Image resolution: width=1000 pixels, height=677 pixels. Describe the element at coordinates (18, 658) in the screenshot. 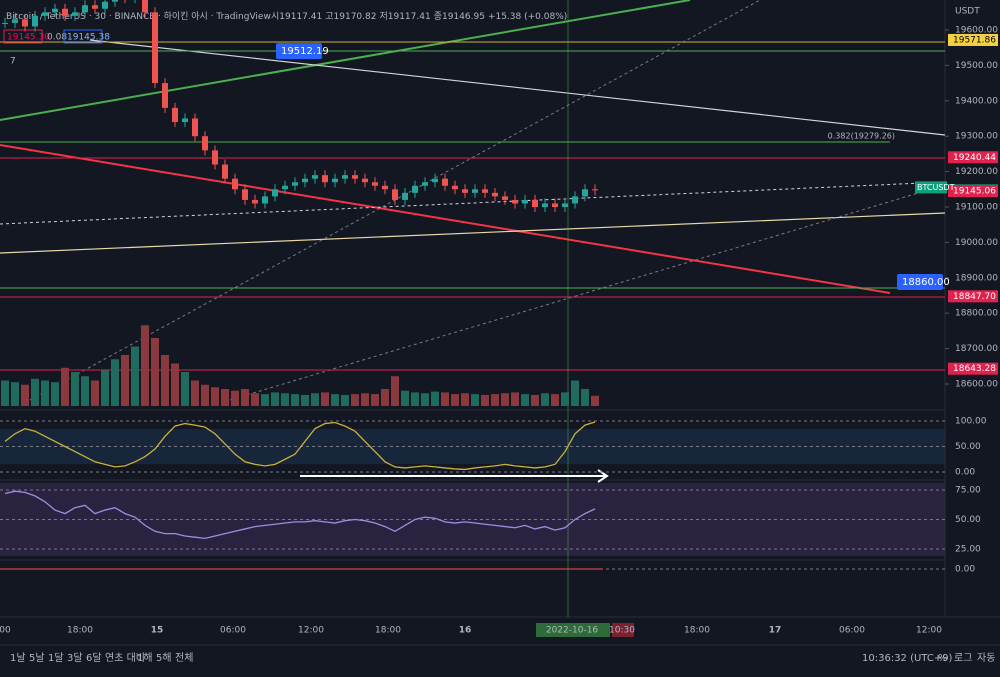

I see `range-button: 1날` at that location.